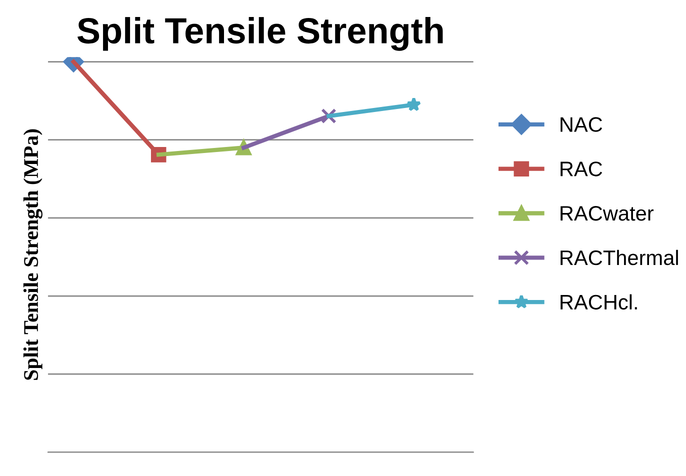 The width and height of the screenshot is (686, 476). What do you see at coordinates (607, 213) in the screenshot?
I see `legend-label: RACwater` at bounding box center [607, 213].